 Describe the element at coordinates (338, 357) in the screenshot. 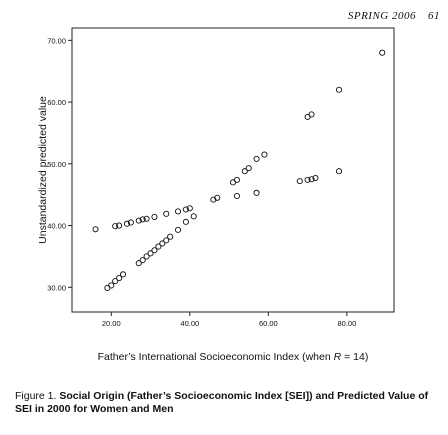

I see `x-axis-label-variable: R` at that location.